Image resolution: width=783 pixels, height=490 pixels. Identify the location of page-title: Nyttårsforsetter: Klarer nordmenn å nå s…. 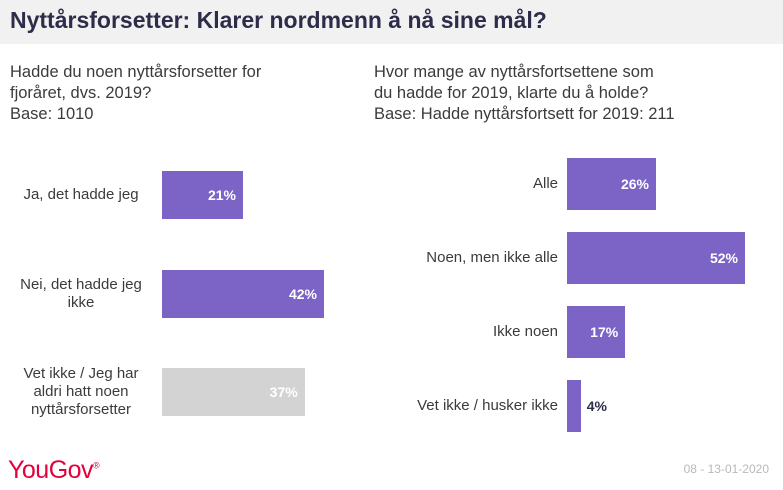
(278, 20).